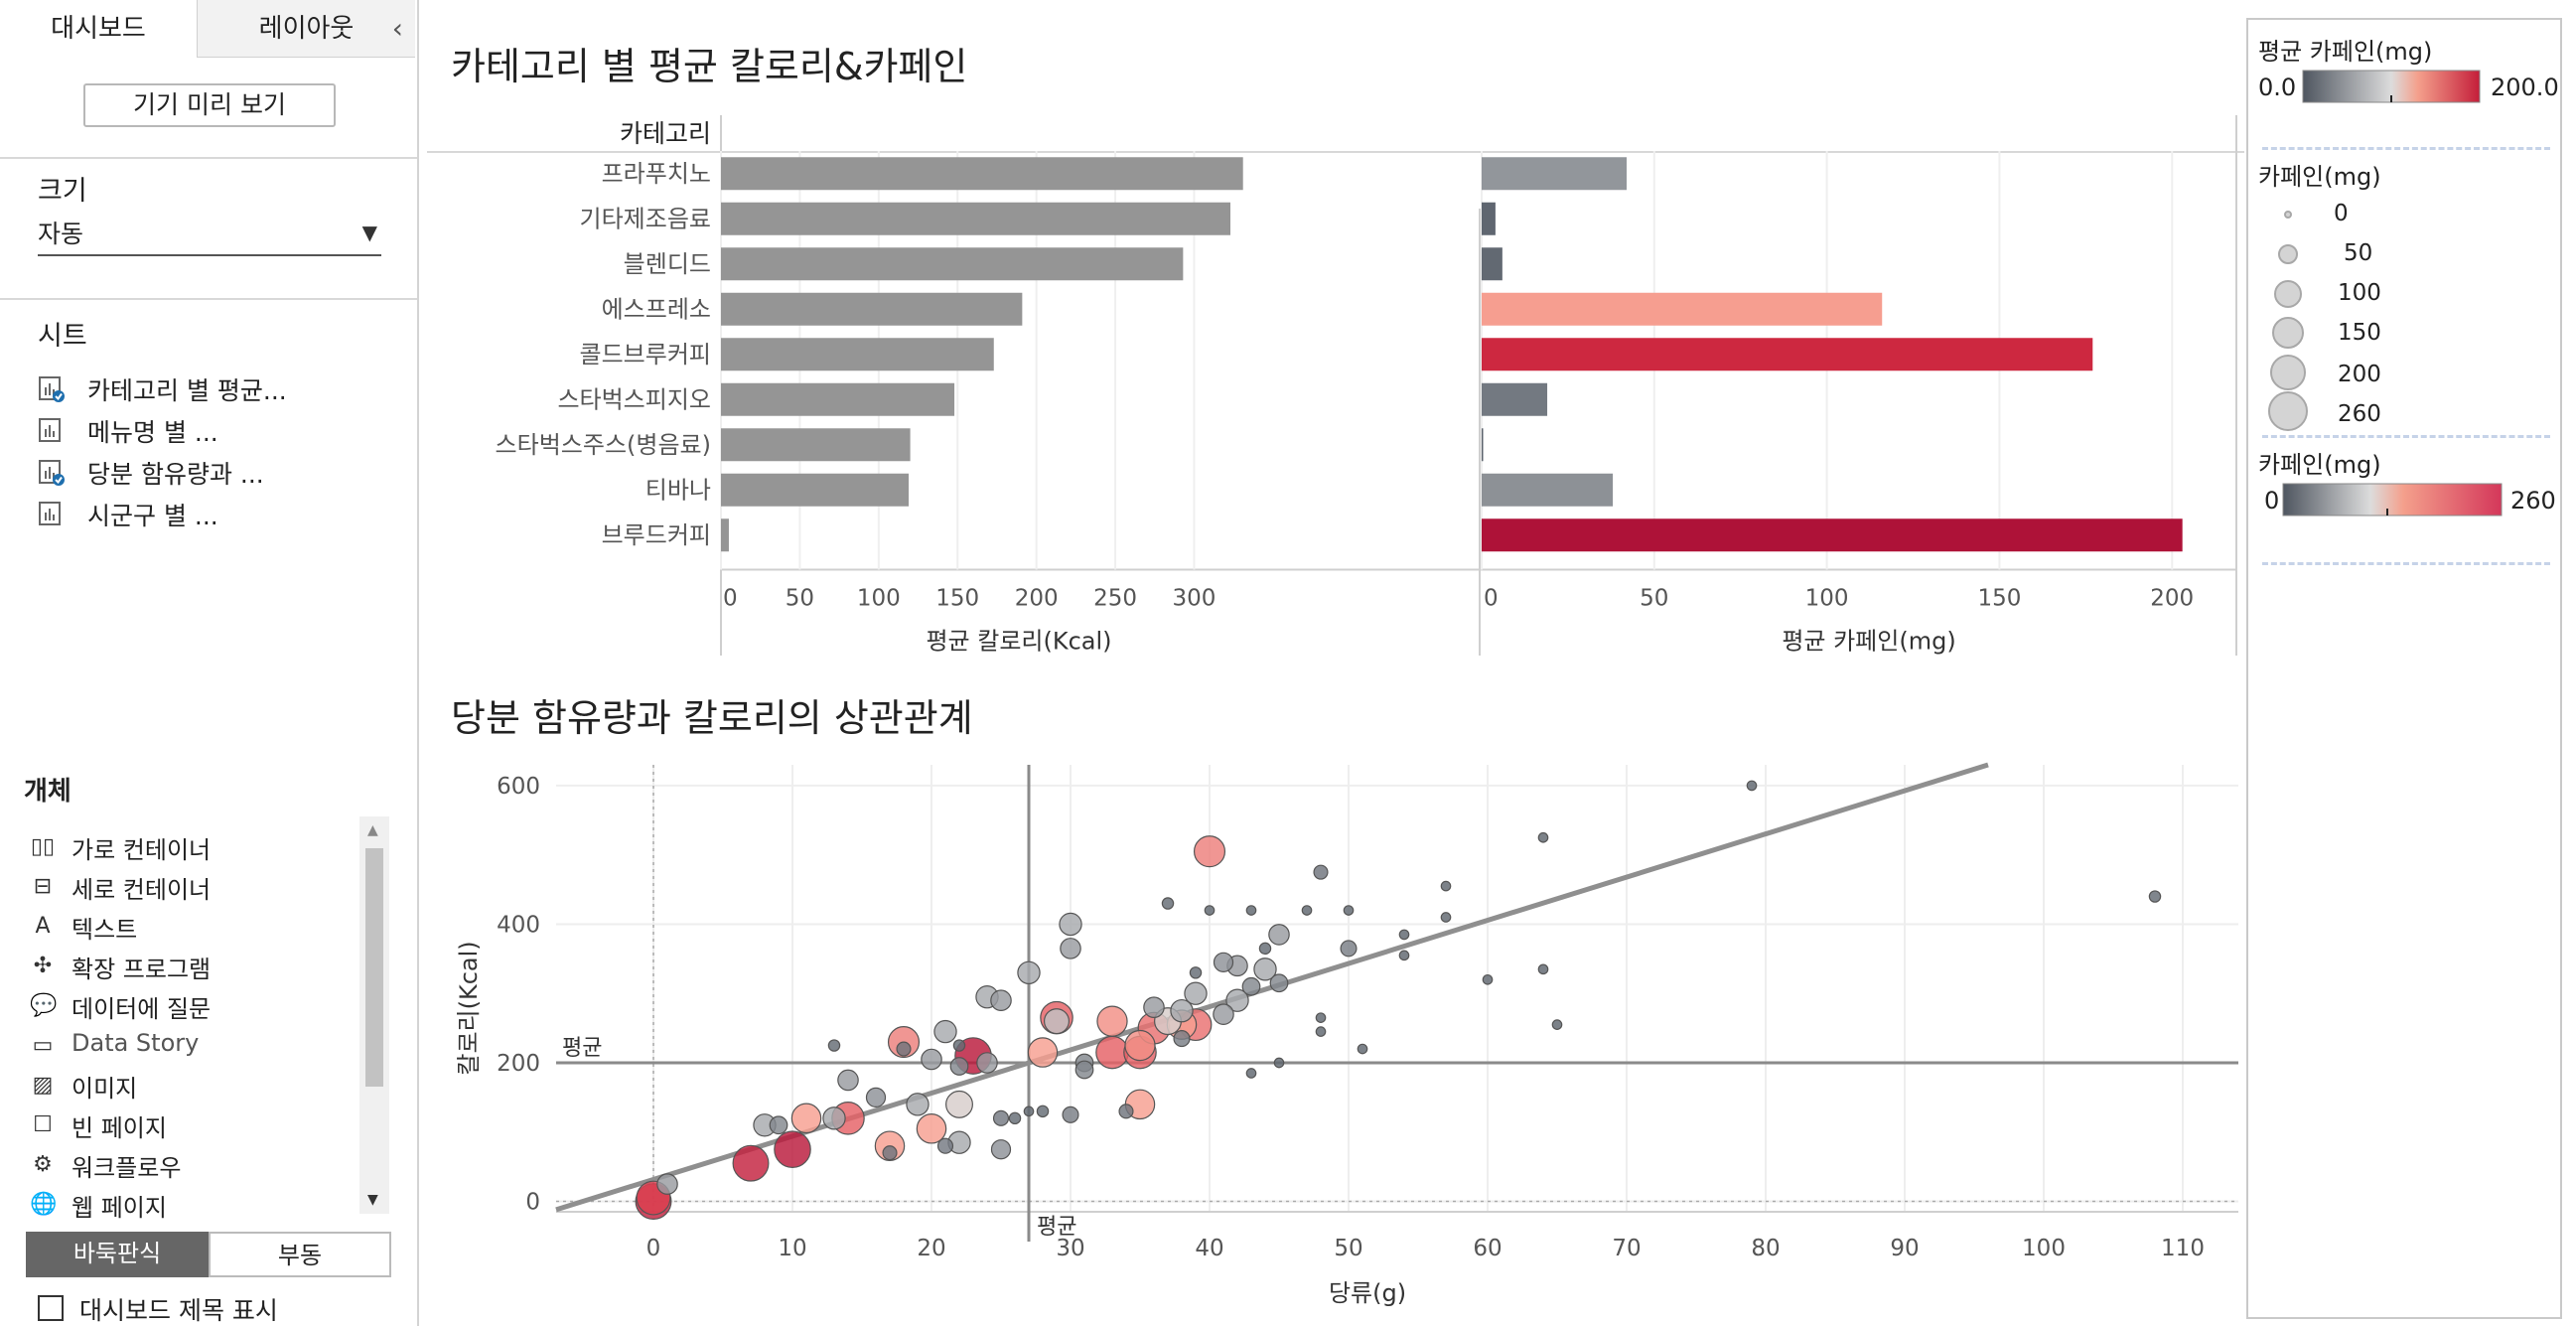 Image resolution: width=2576 pixels, height=1326 pixels. I want to click on sheets-section-title: 시트, so click(62, 336).